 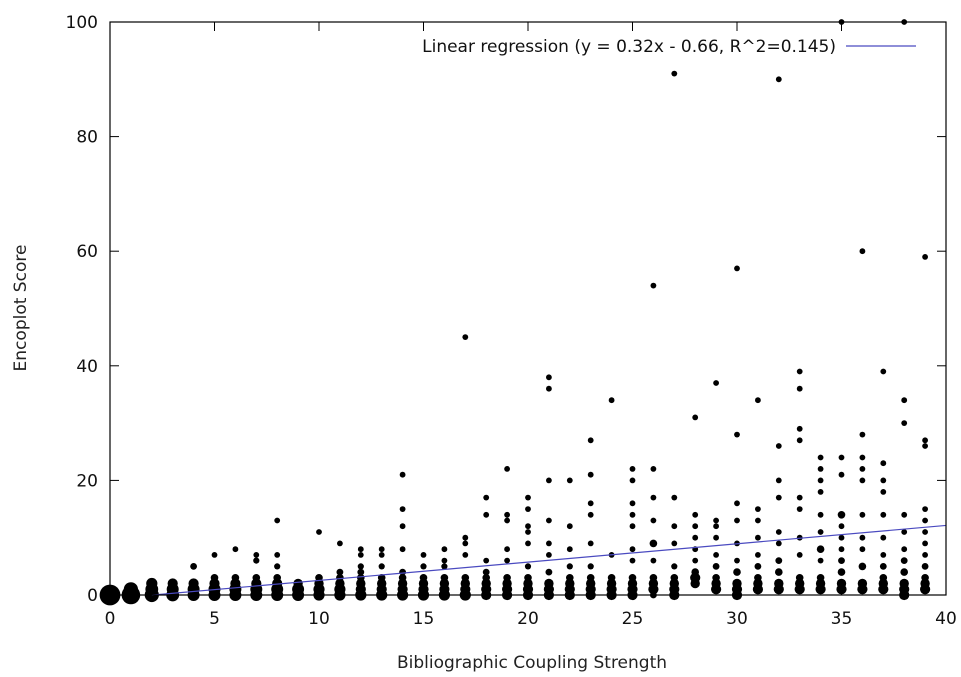 I want to click on y-axis-label: Encoplot Score, so click(x=21, y=308).